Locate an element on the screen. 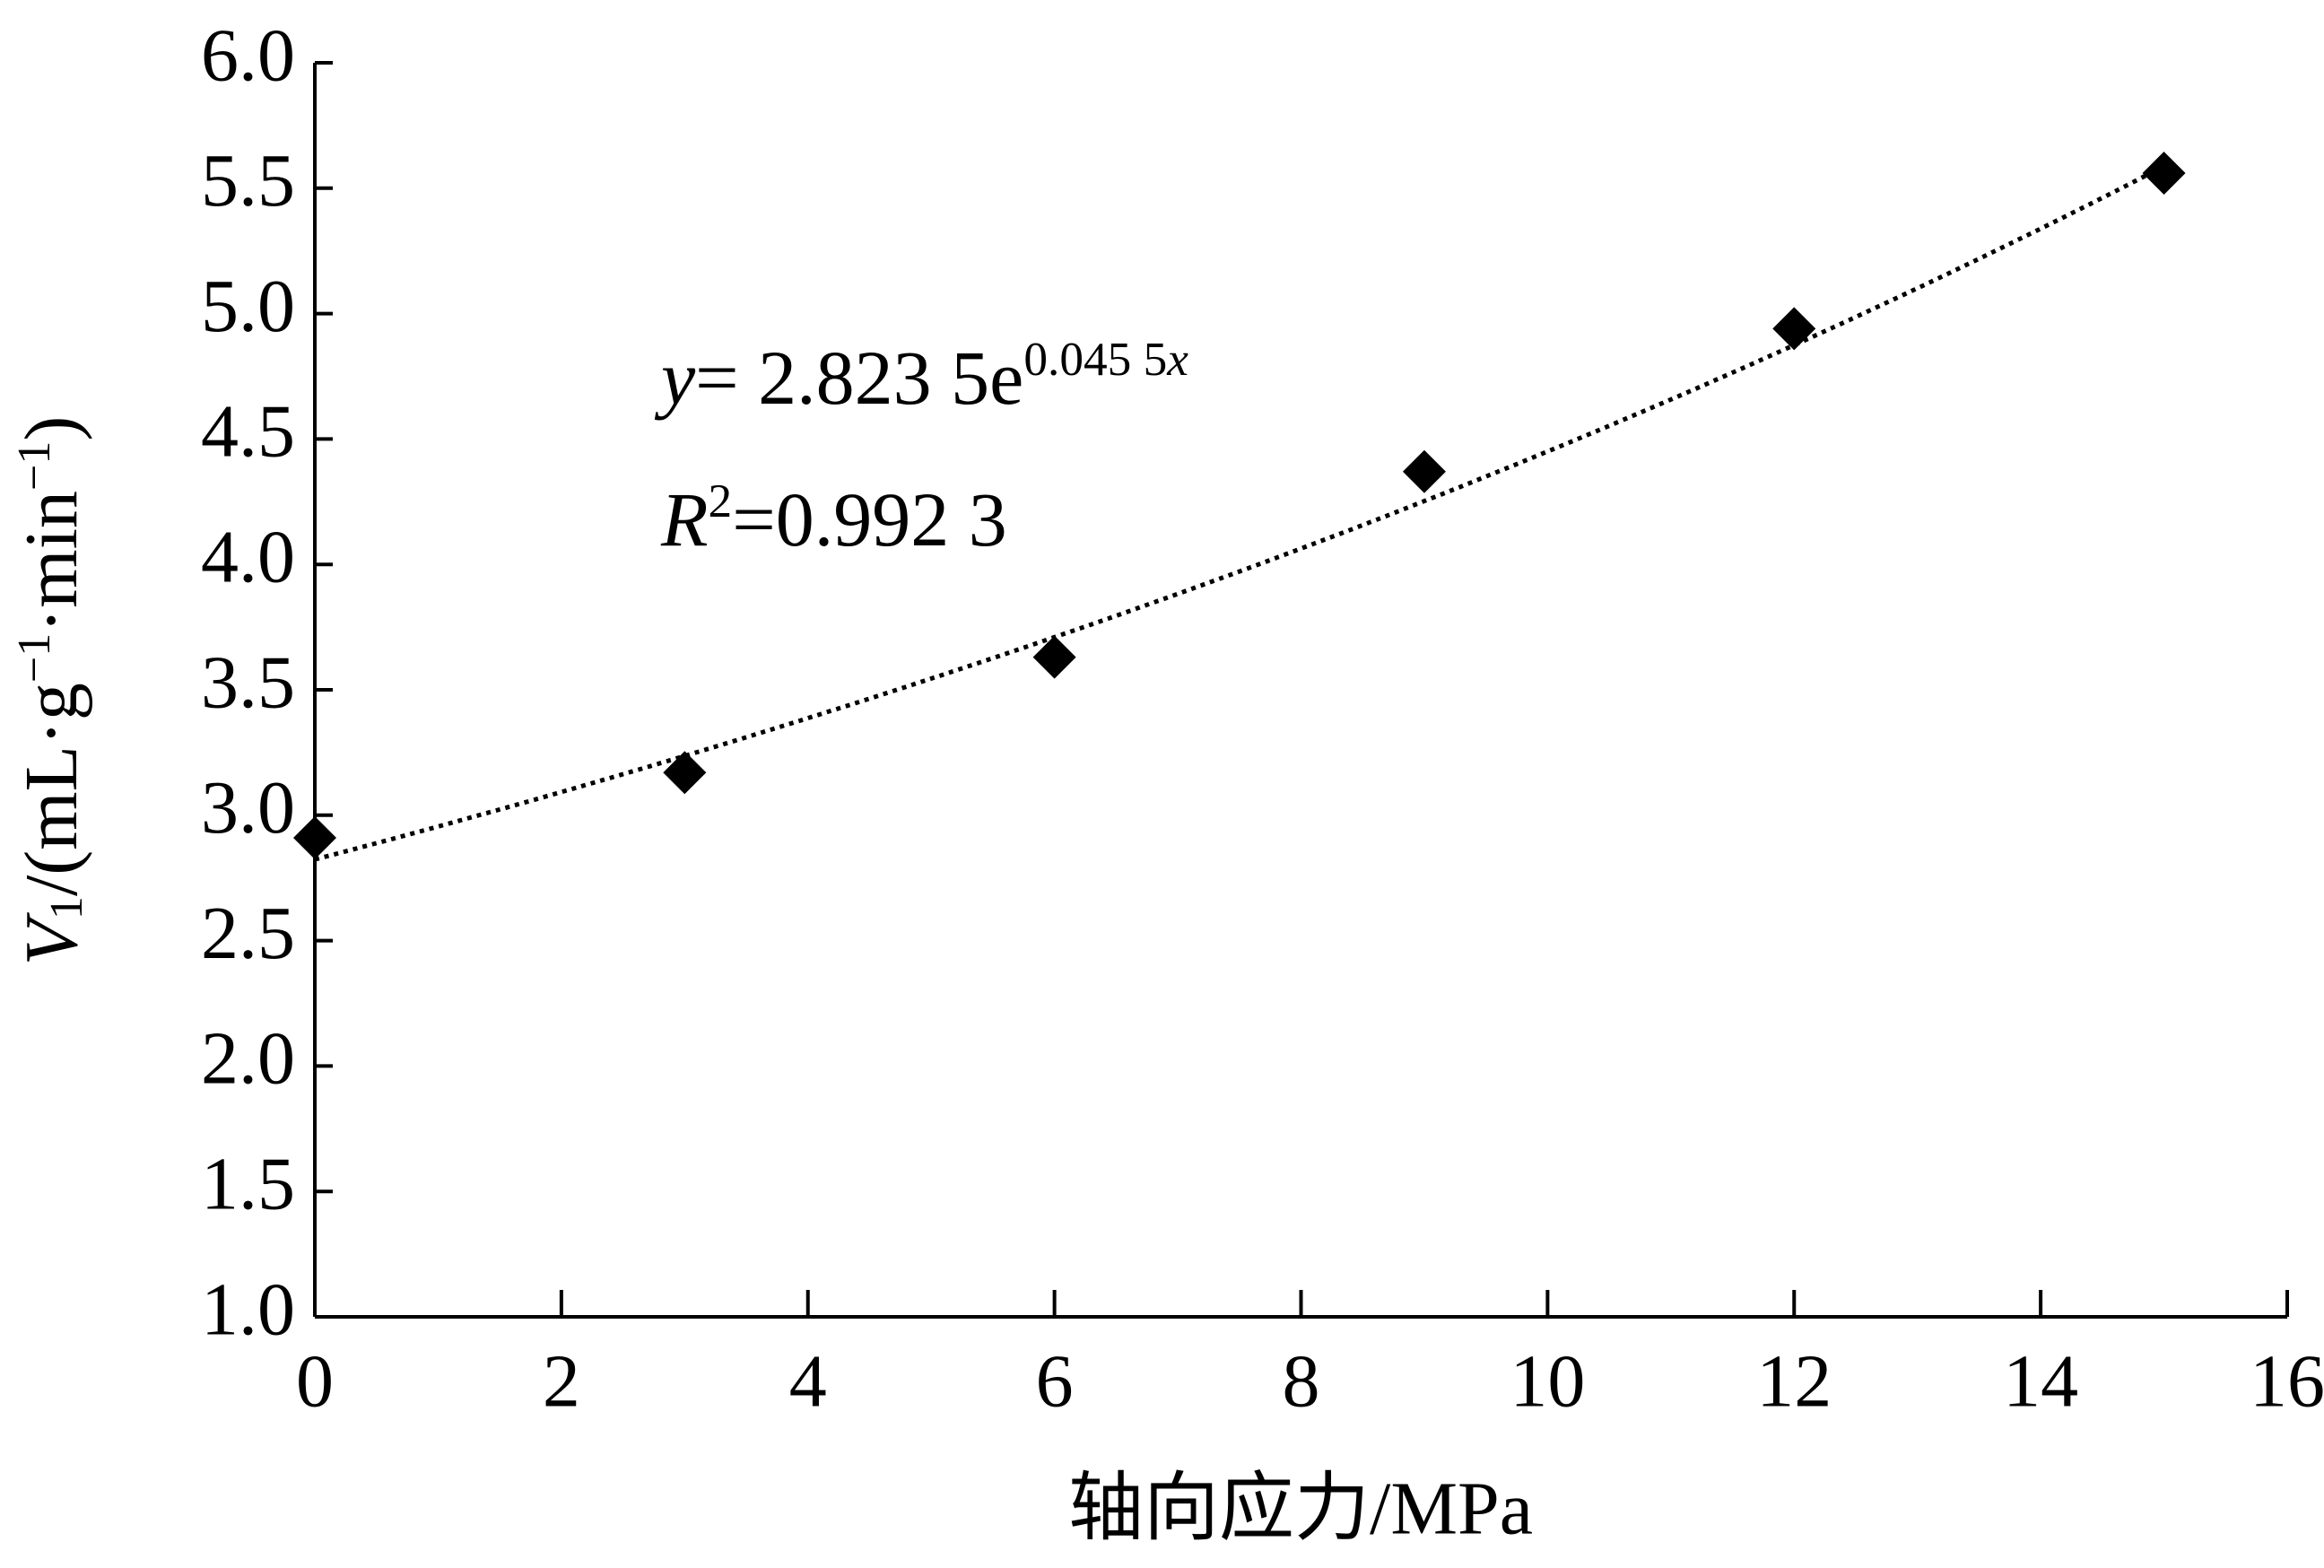 The width and height of the screenshot is (2324, 1568). x-tick-label: 0 is located at coordinates (315, 1381).